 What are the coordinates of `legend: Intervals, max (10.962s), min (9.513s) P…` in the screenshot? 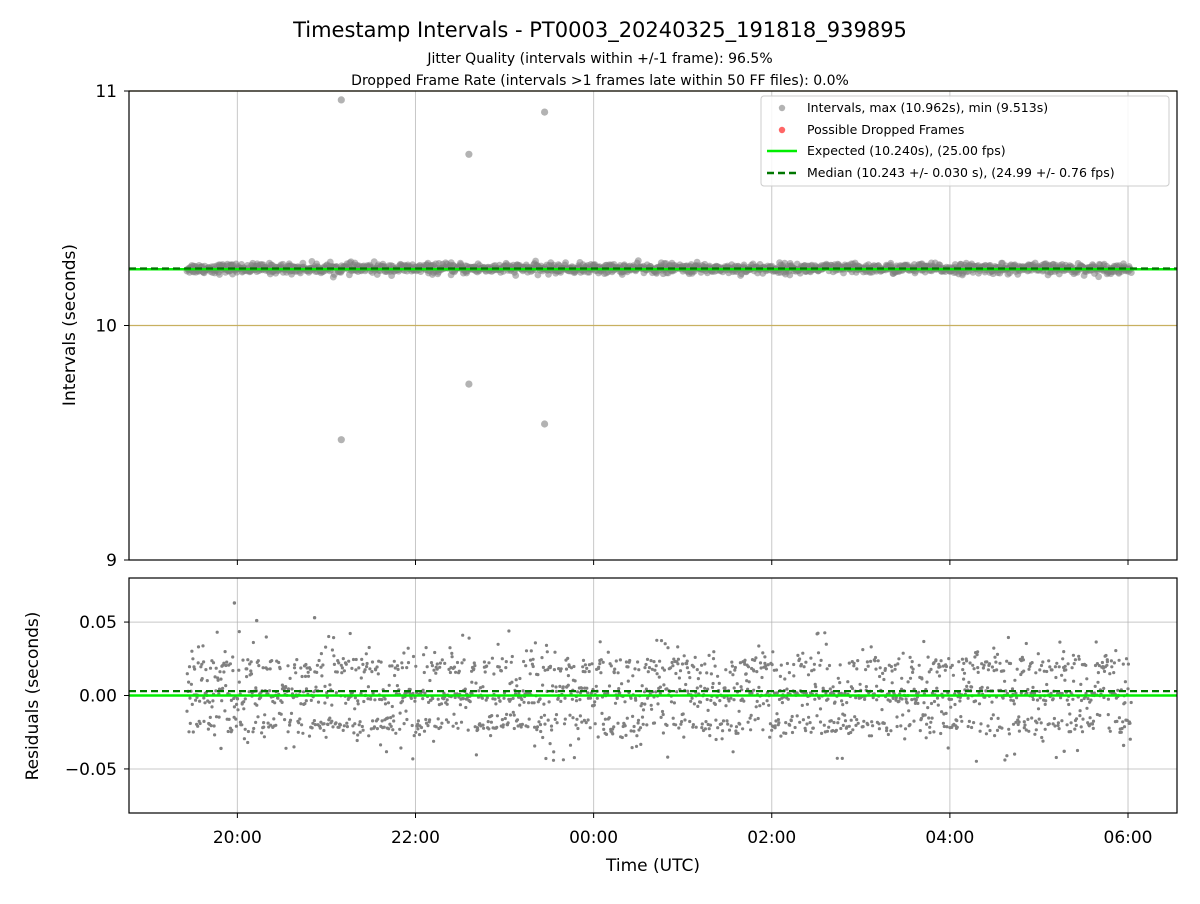 It's located at (965, 141).